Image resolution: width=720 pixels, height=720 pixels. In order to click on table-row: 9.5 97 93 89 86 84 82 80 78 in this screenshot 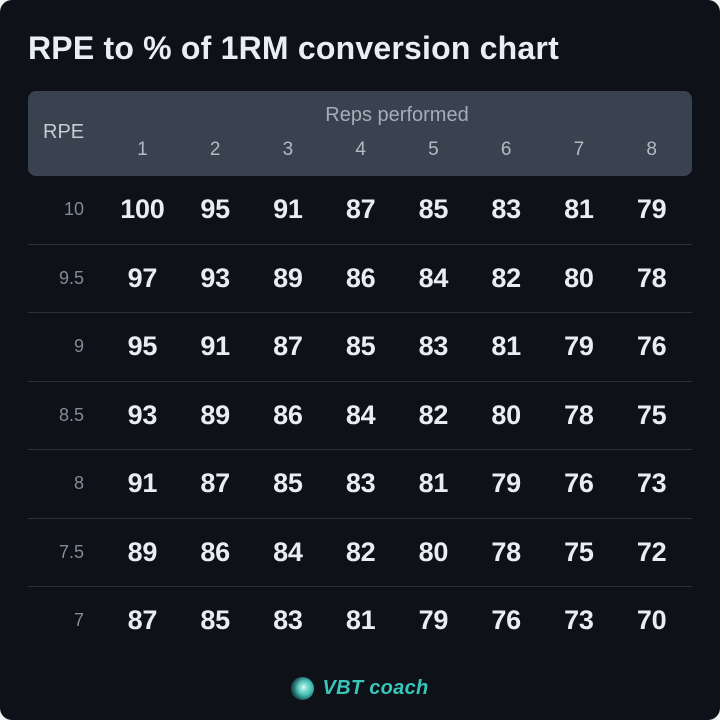, I will do `click(360, 278)`.